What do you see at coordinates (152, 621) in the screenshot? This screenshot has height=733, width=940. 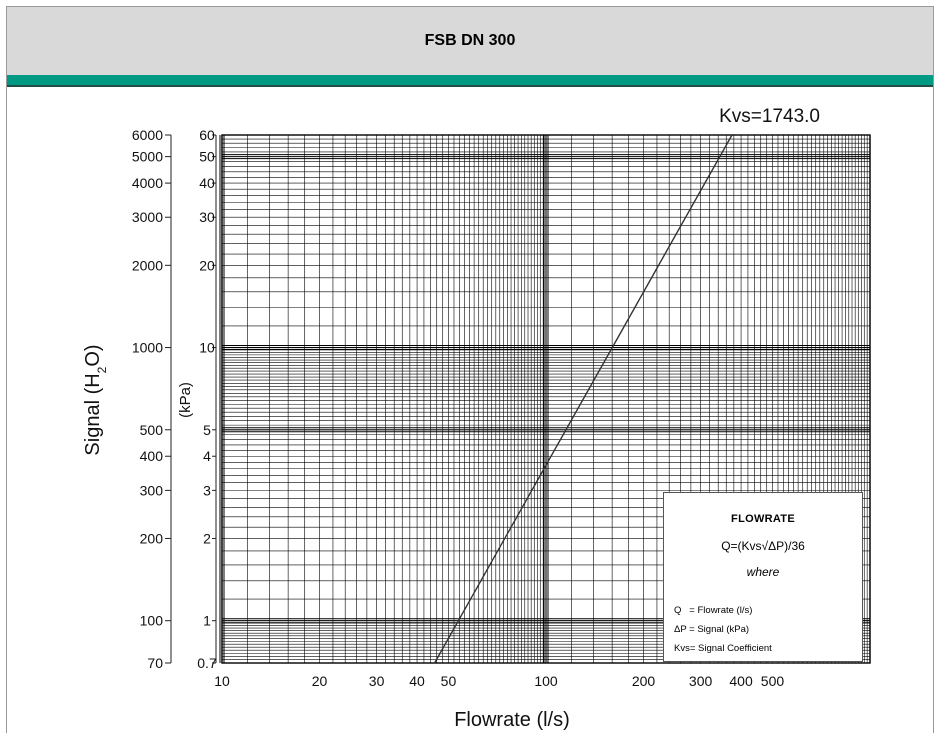 I see `y-tick-label-h2o: 100` at bounding box center [152, 621].